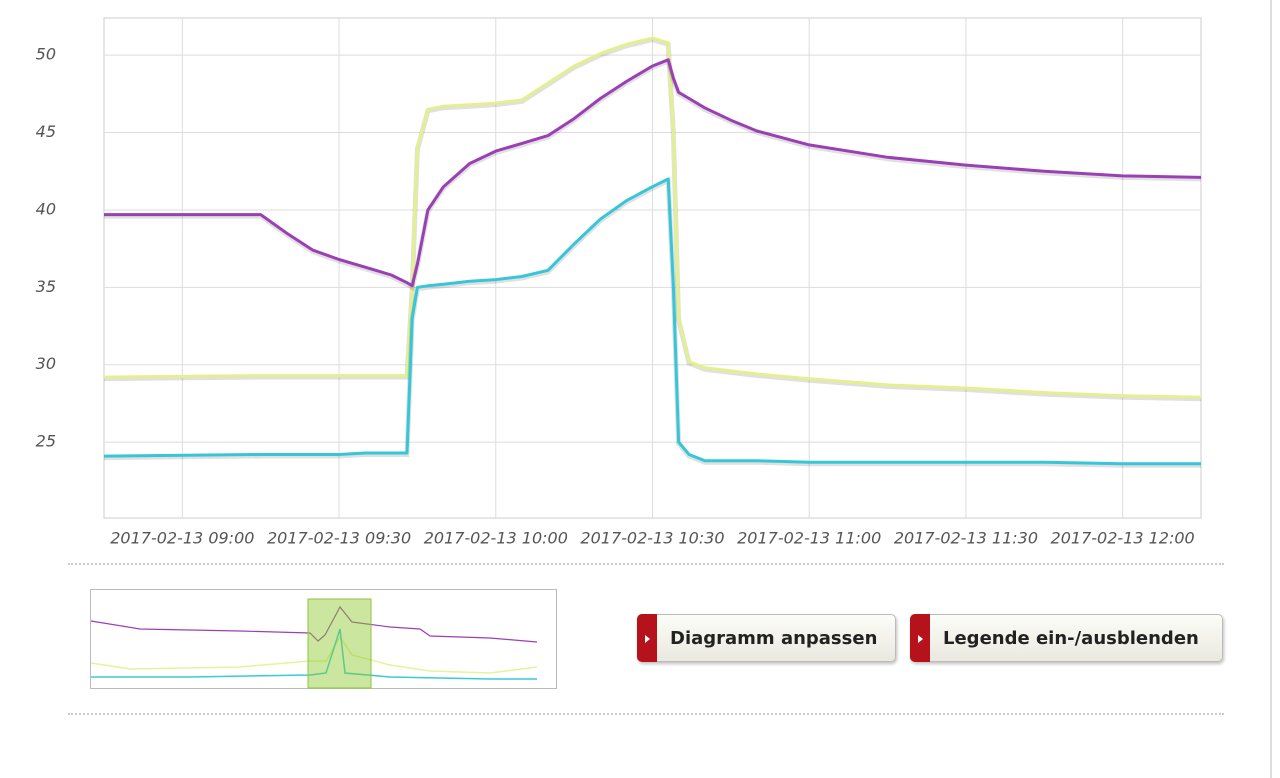  What do you see at coordinates (1271, 389) in the screenshot?
I see `page-edge` at bounding box center [1271, 389].